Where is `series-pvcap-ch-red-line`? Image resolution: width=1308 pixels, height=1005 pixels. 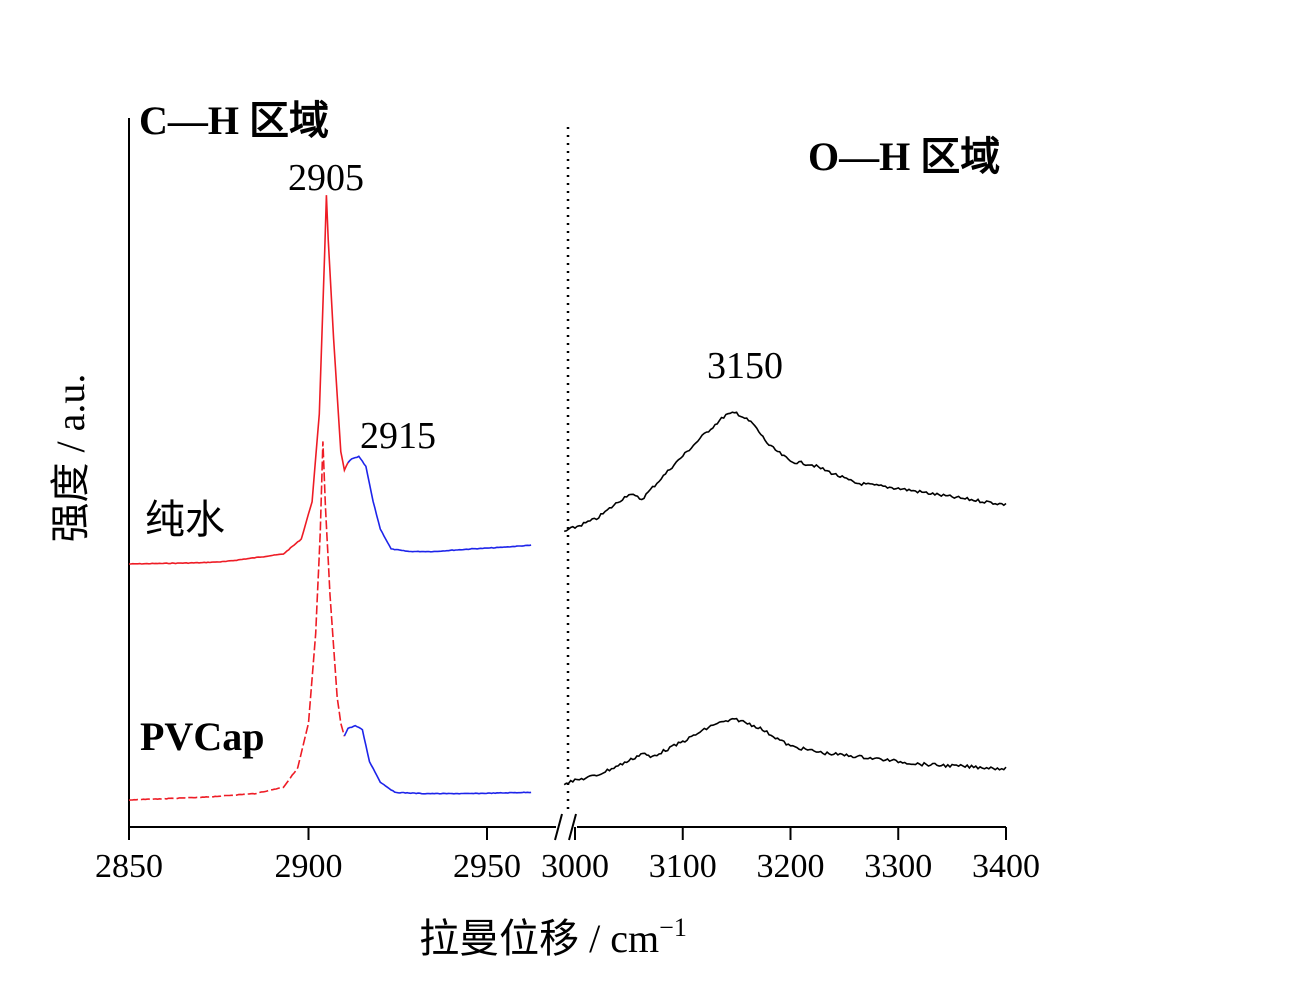
series-pvcap-ch-red-line is located at coordinates (237, 621).